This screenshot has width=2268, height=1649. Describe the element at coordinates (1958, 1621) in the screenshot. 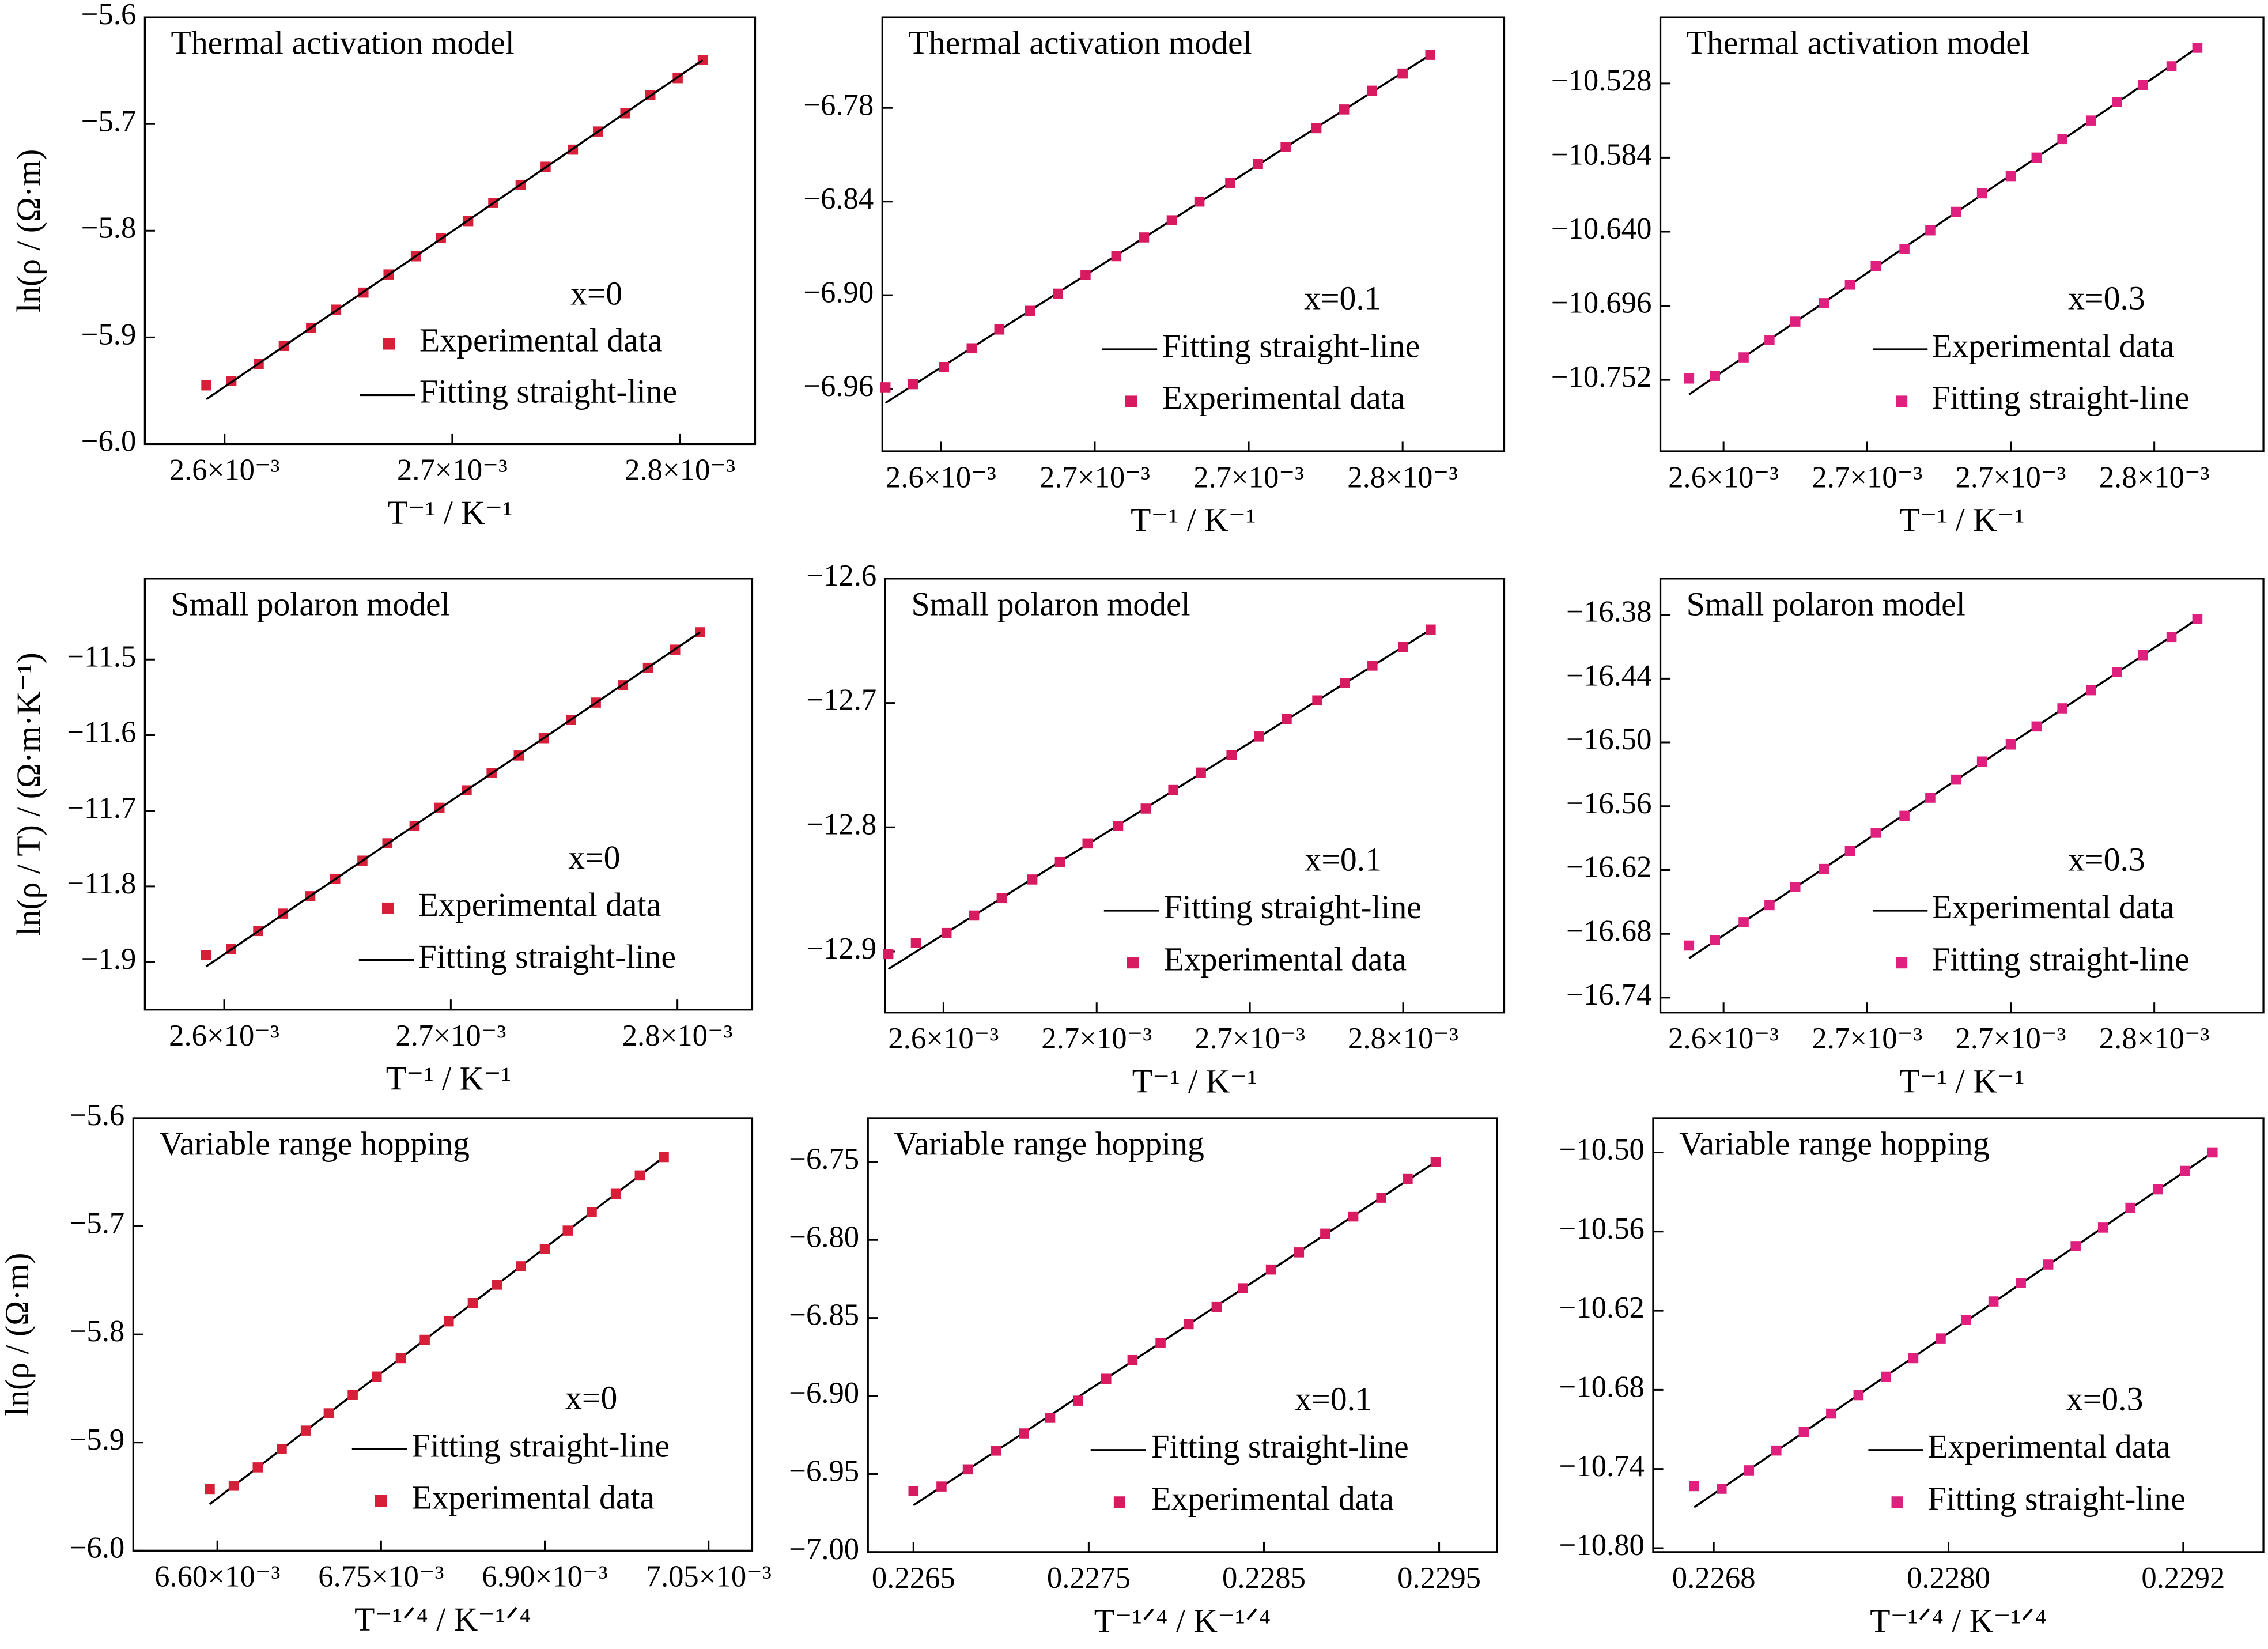

I see `x-axis-label: T⁻¹ᐟ⁴ / K⁻¹ᐟ⁴` at that location.